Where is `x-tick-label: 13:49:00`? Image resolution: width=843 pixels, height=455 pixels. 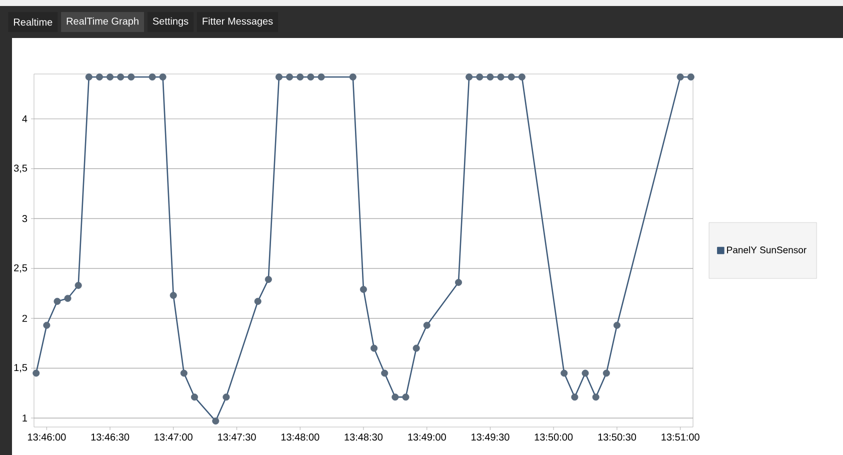 x-tick-label: 13:49:00 is located at coordinates (427, 437).